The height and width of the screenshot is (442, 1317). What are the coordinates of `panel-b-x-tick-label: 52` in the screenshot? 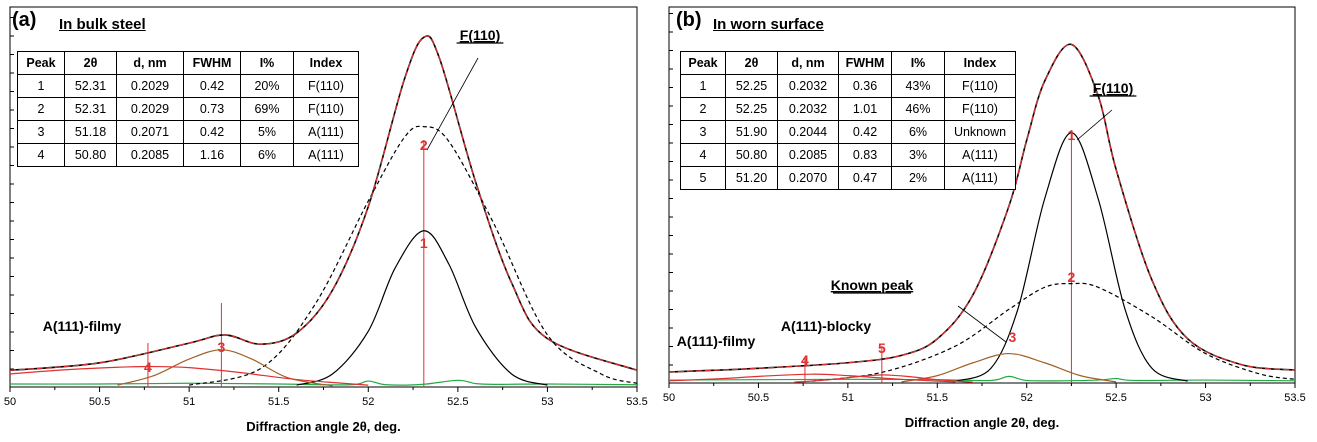 It's located at (1027, 398).